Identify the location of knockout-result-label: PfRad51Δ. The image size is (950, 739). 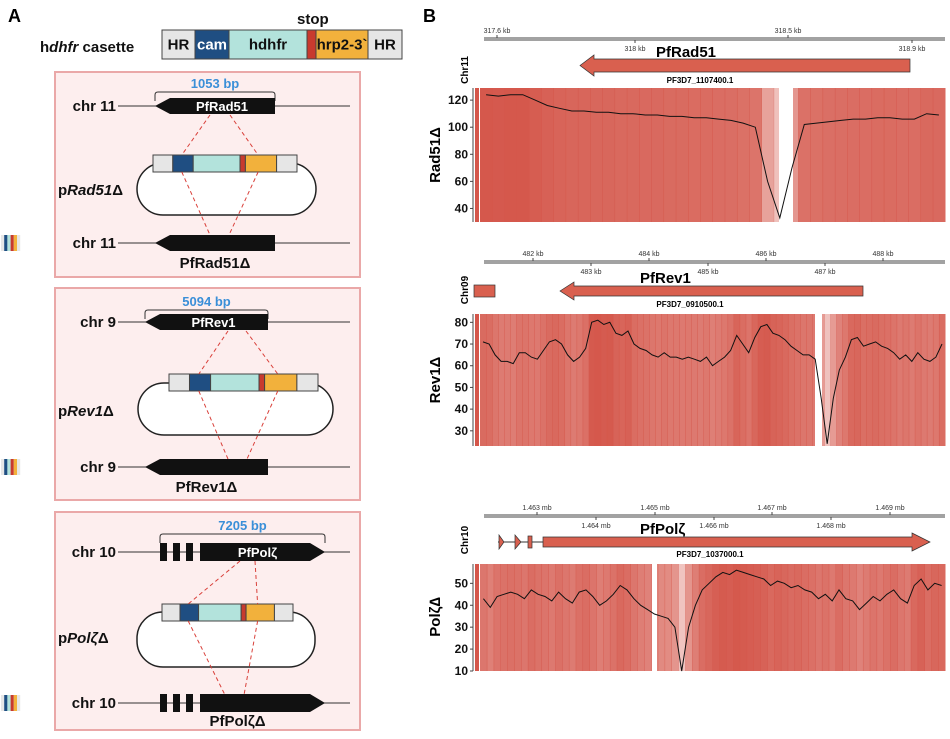
(215, 263).